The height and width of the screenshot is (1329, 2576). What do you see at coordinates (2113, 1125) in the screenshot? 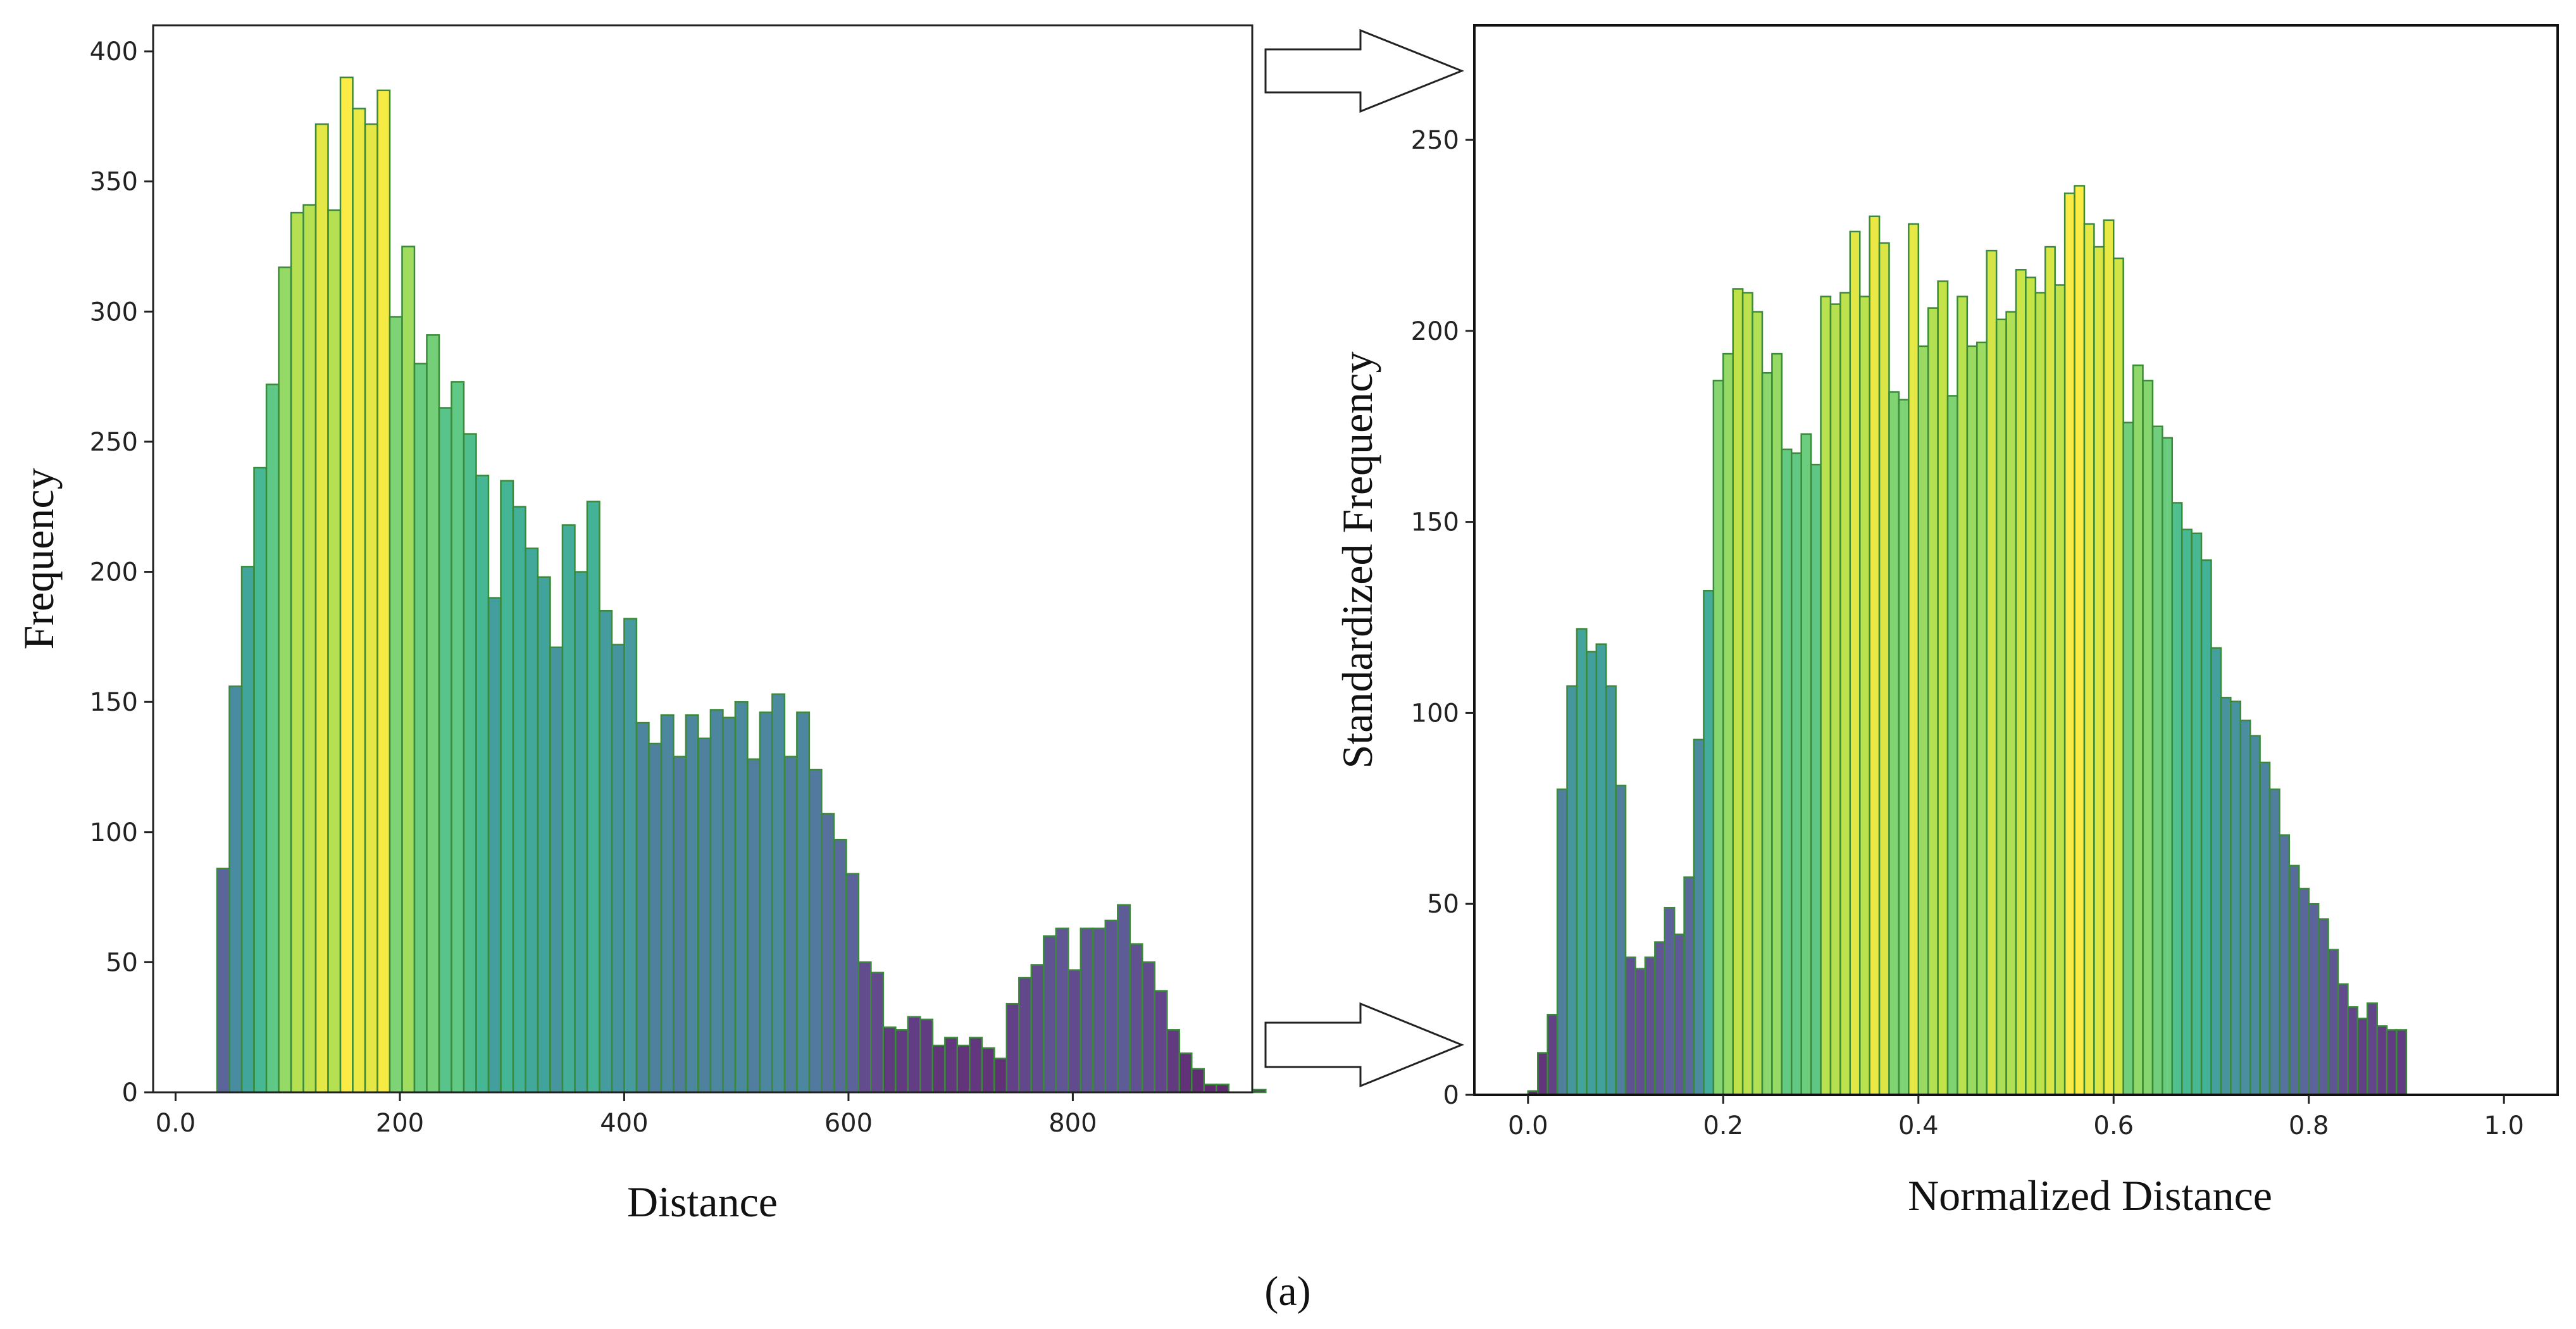
I see `x-tick-label: 0.6` at bounding box center [2113, 1125].